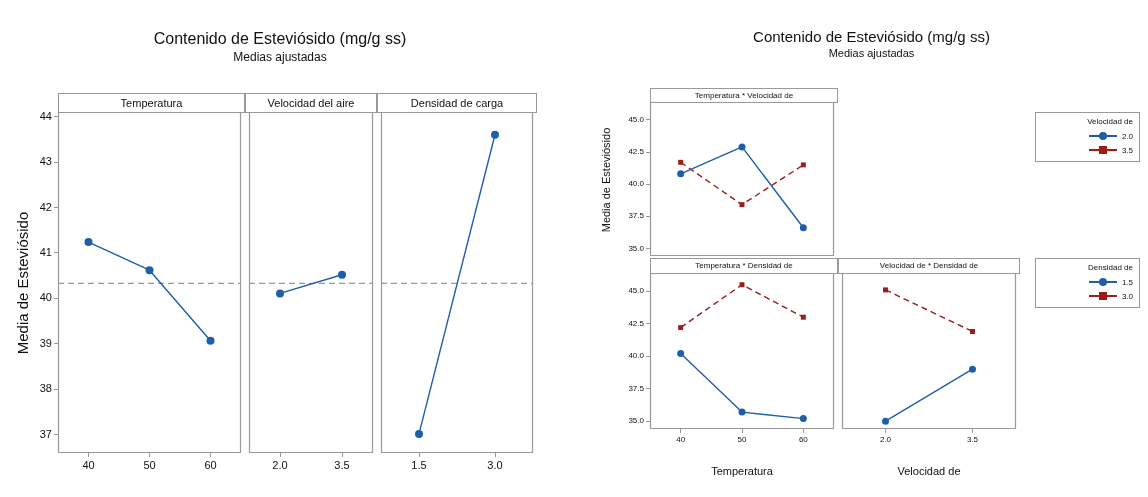 The height and width of the screenshot is (497, 1148). I want to click on text: Velocidad del aire, so click(311, 103).